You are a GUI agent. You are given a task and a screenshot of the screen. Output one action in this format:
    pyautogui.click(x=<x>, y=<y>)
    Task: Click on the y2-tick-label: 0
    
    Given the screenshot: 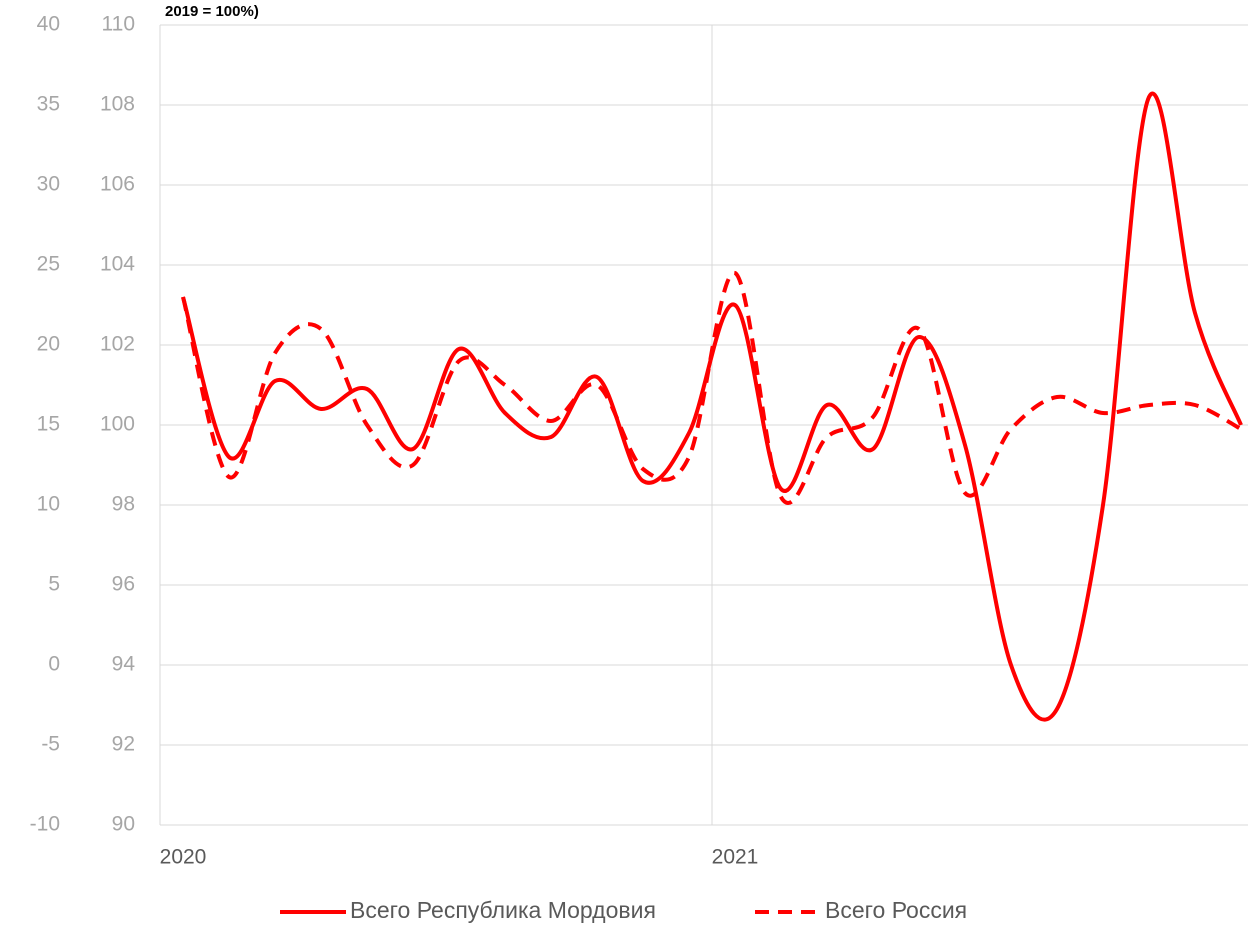 What is the action you would take?
    pyautogui.click(x=54, y=664)
    